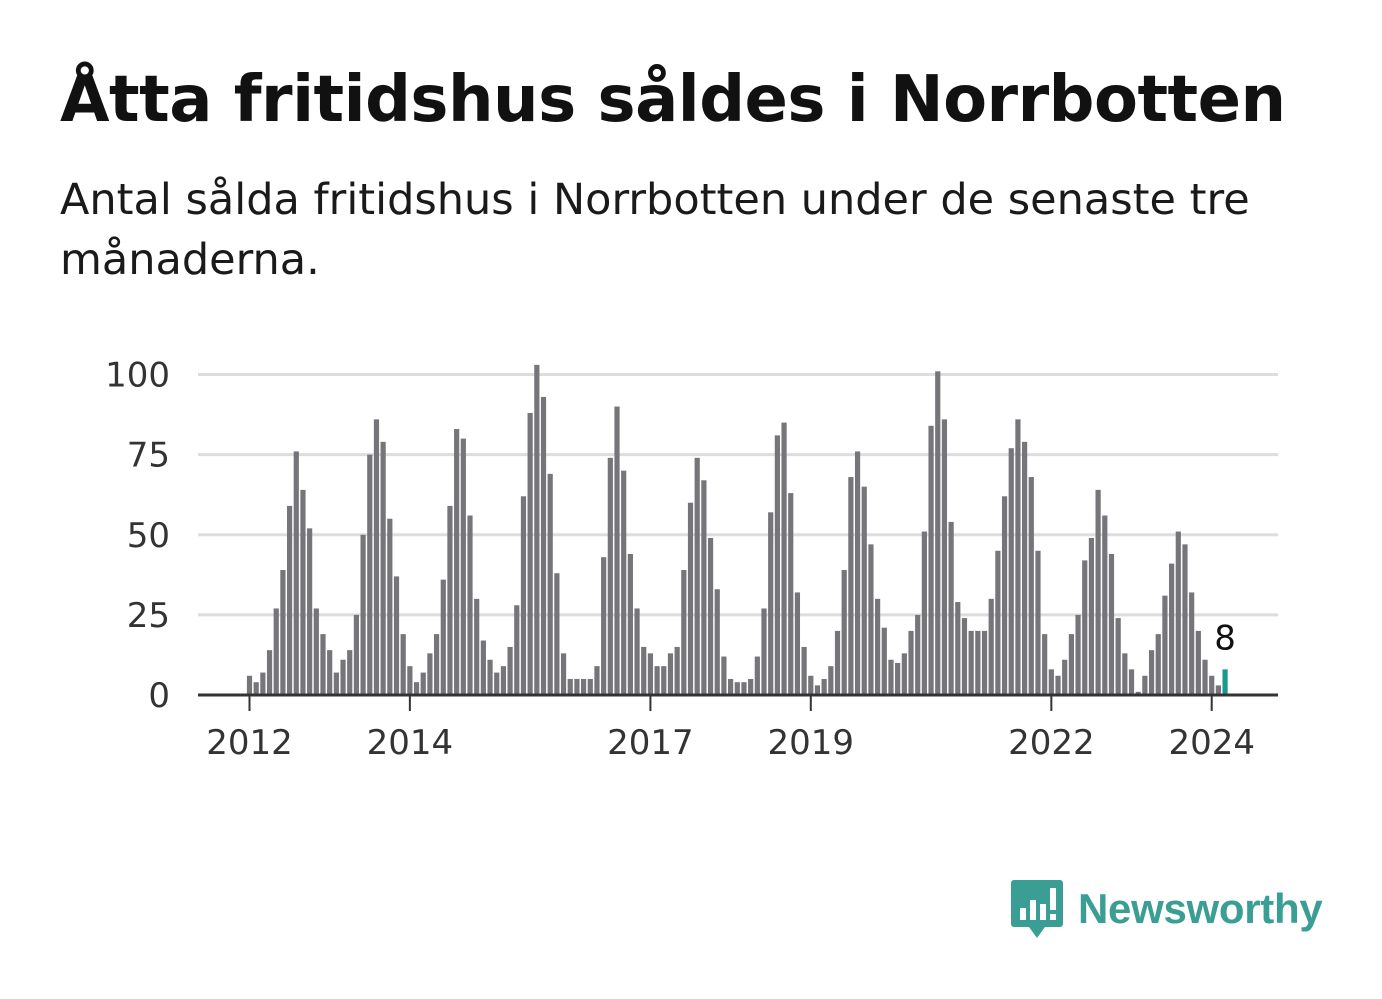 Image resolution: width=1382 pixels, height=999 pixels. Describe the element at coordinates (650, 743) in the screenshot. I see `x-tick-label: 2017` at that location.